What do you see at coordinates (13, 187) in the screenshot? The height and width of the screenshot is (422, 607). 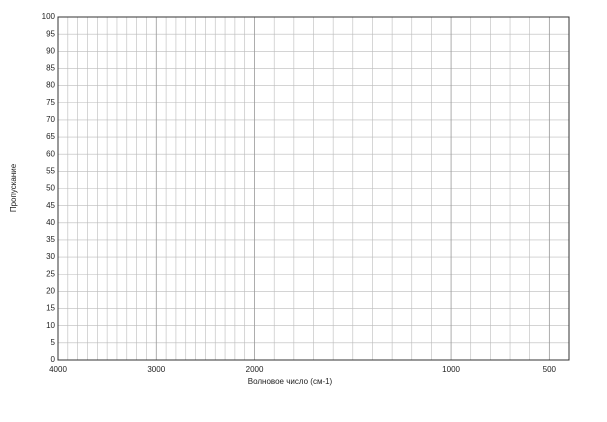 I see `y-axis-label: Пропускание` at bounding box center [13, 187].